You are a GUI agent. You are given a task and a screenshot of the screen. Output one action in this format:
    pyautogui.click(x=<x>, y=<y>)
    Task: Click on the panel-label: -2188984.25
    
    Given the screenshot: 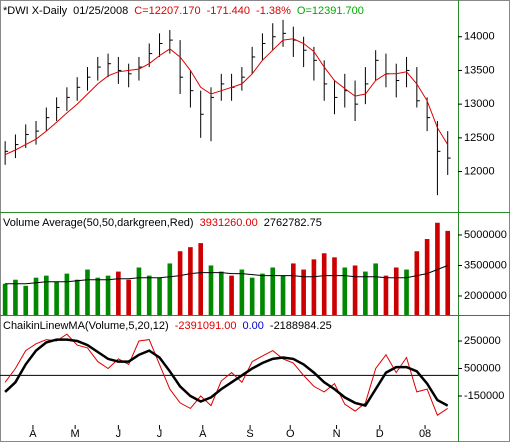 What is the action you would take?
    pyautogui.click(x=301, y=326)
    